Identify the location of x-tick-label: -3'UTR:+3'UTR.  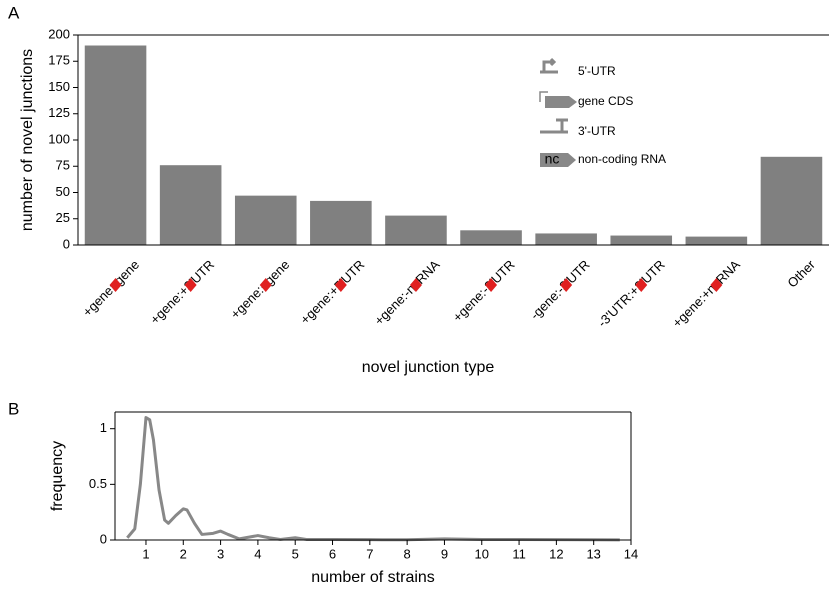
(631, 293).